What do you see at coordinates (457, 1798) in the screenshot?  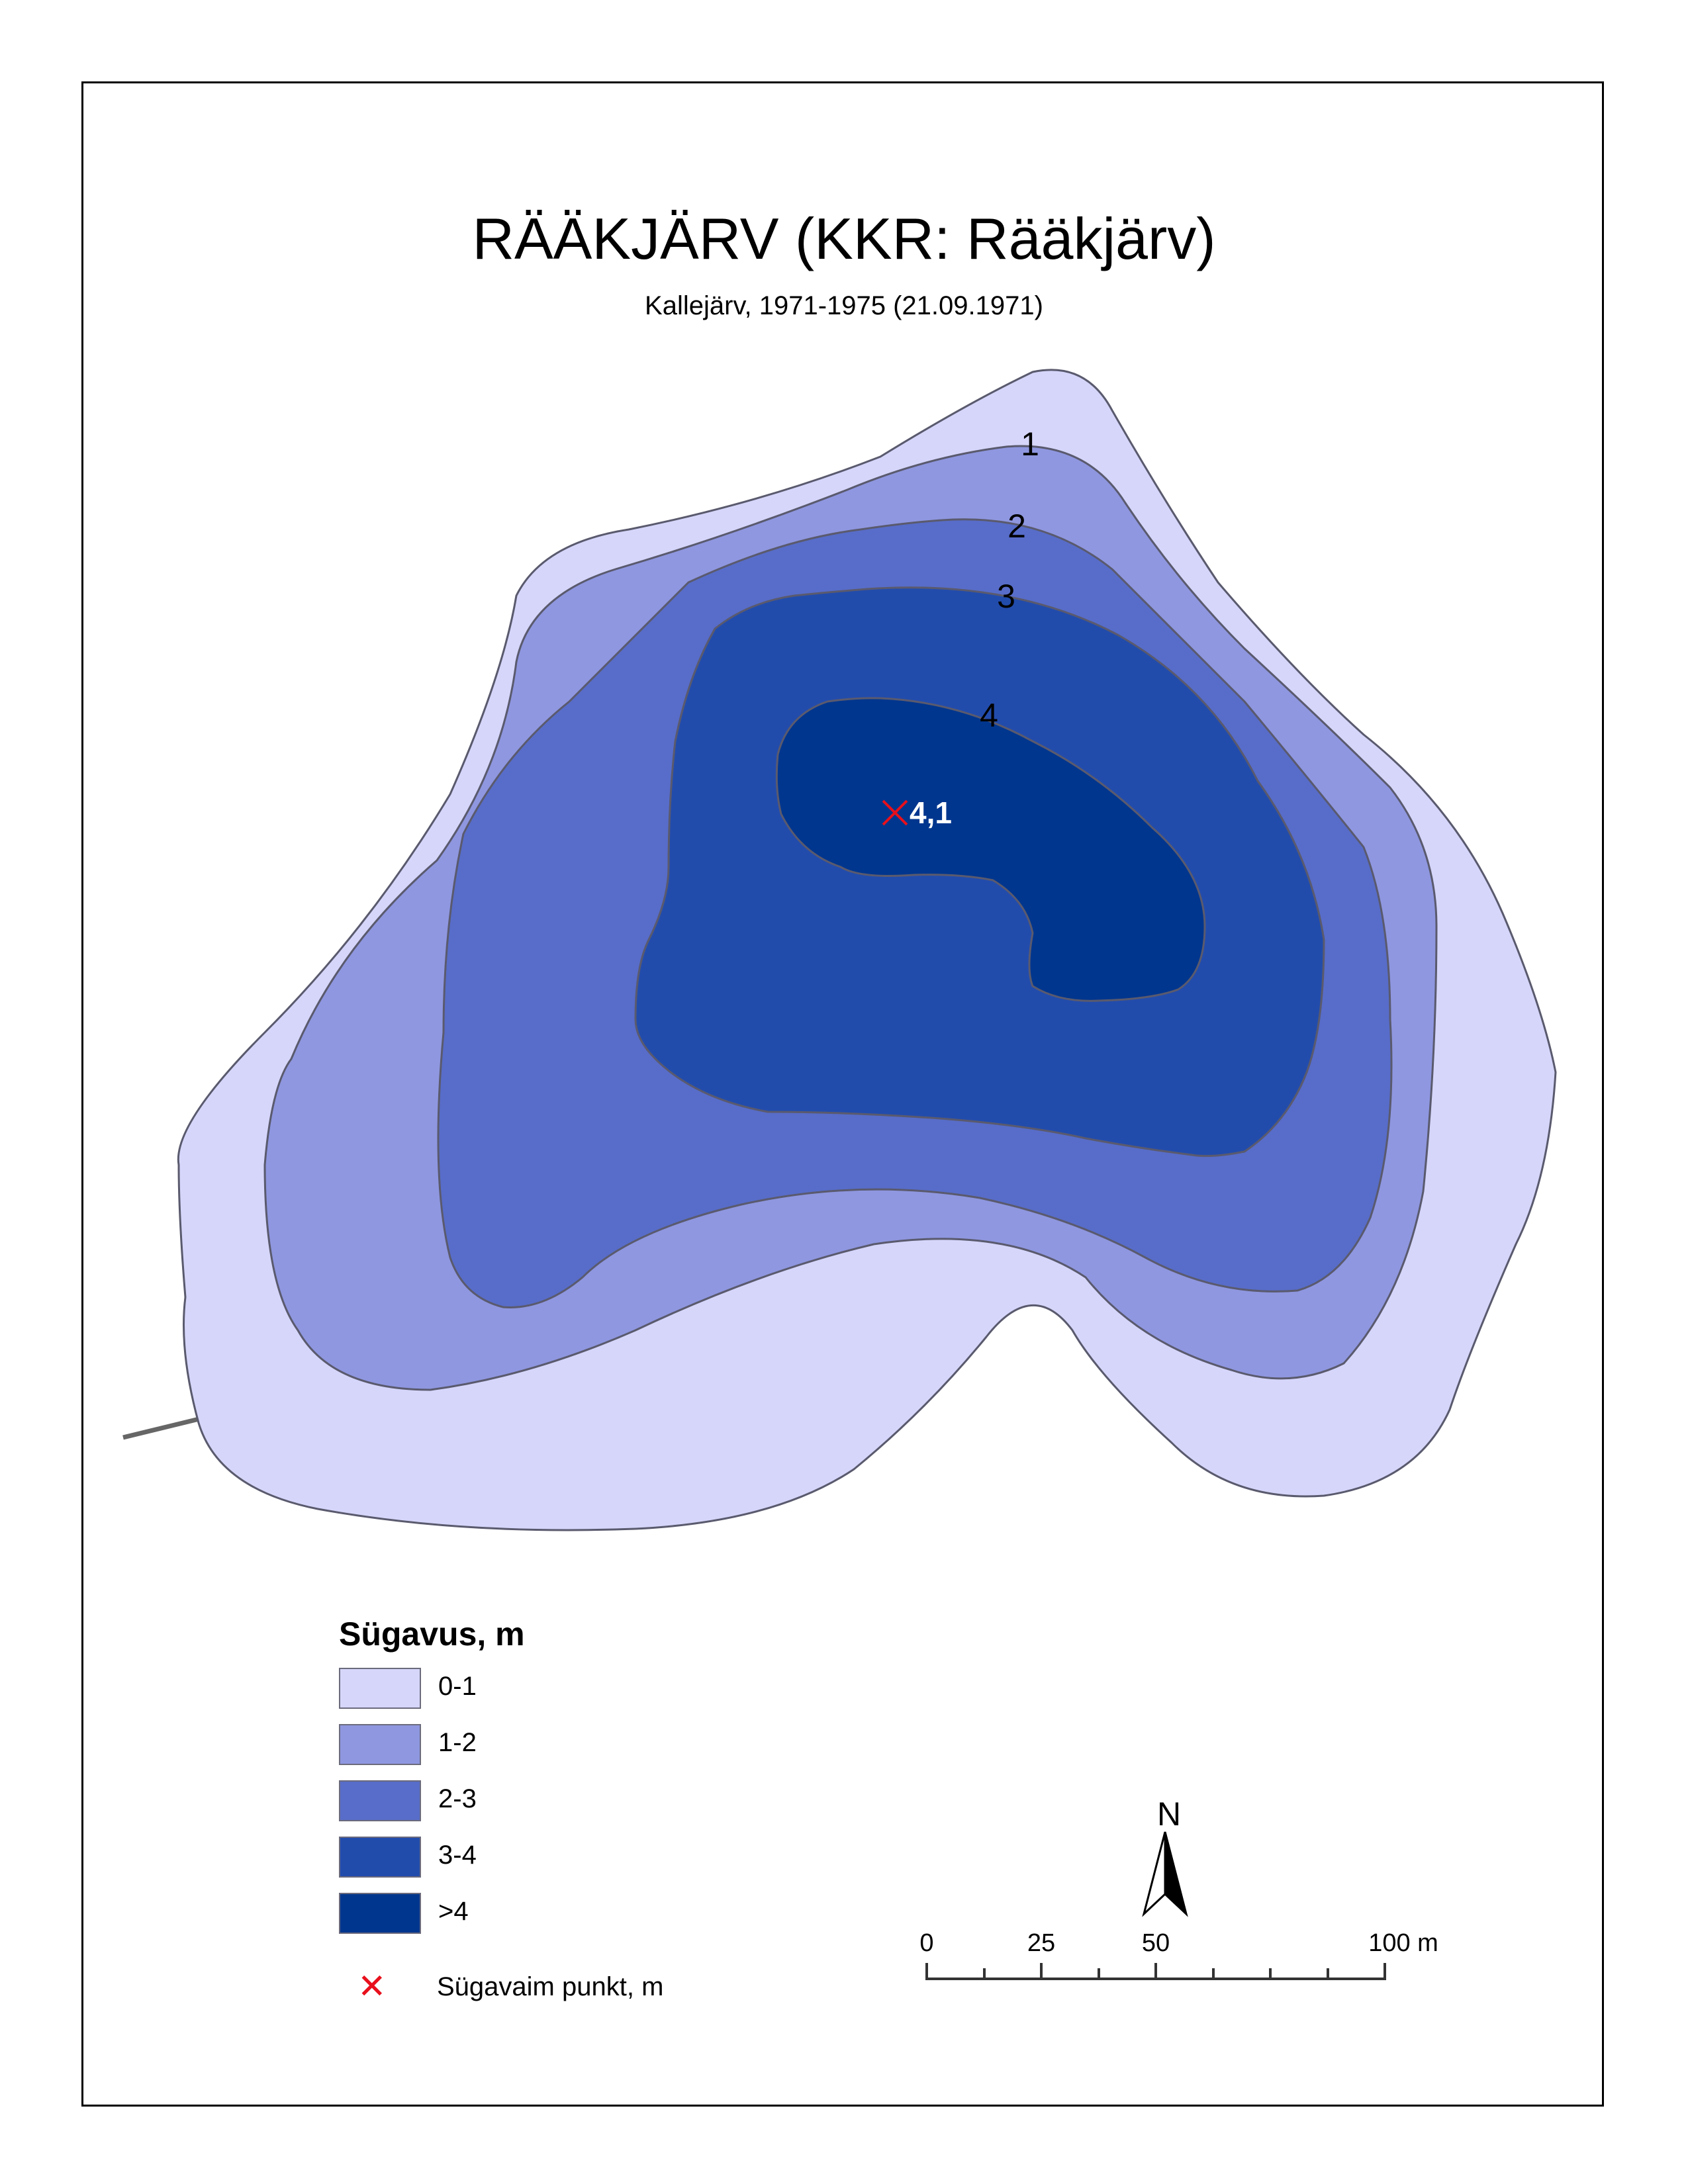 I see `legend-label: 2-3` at bounding box center [457, 1798].